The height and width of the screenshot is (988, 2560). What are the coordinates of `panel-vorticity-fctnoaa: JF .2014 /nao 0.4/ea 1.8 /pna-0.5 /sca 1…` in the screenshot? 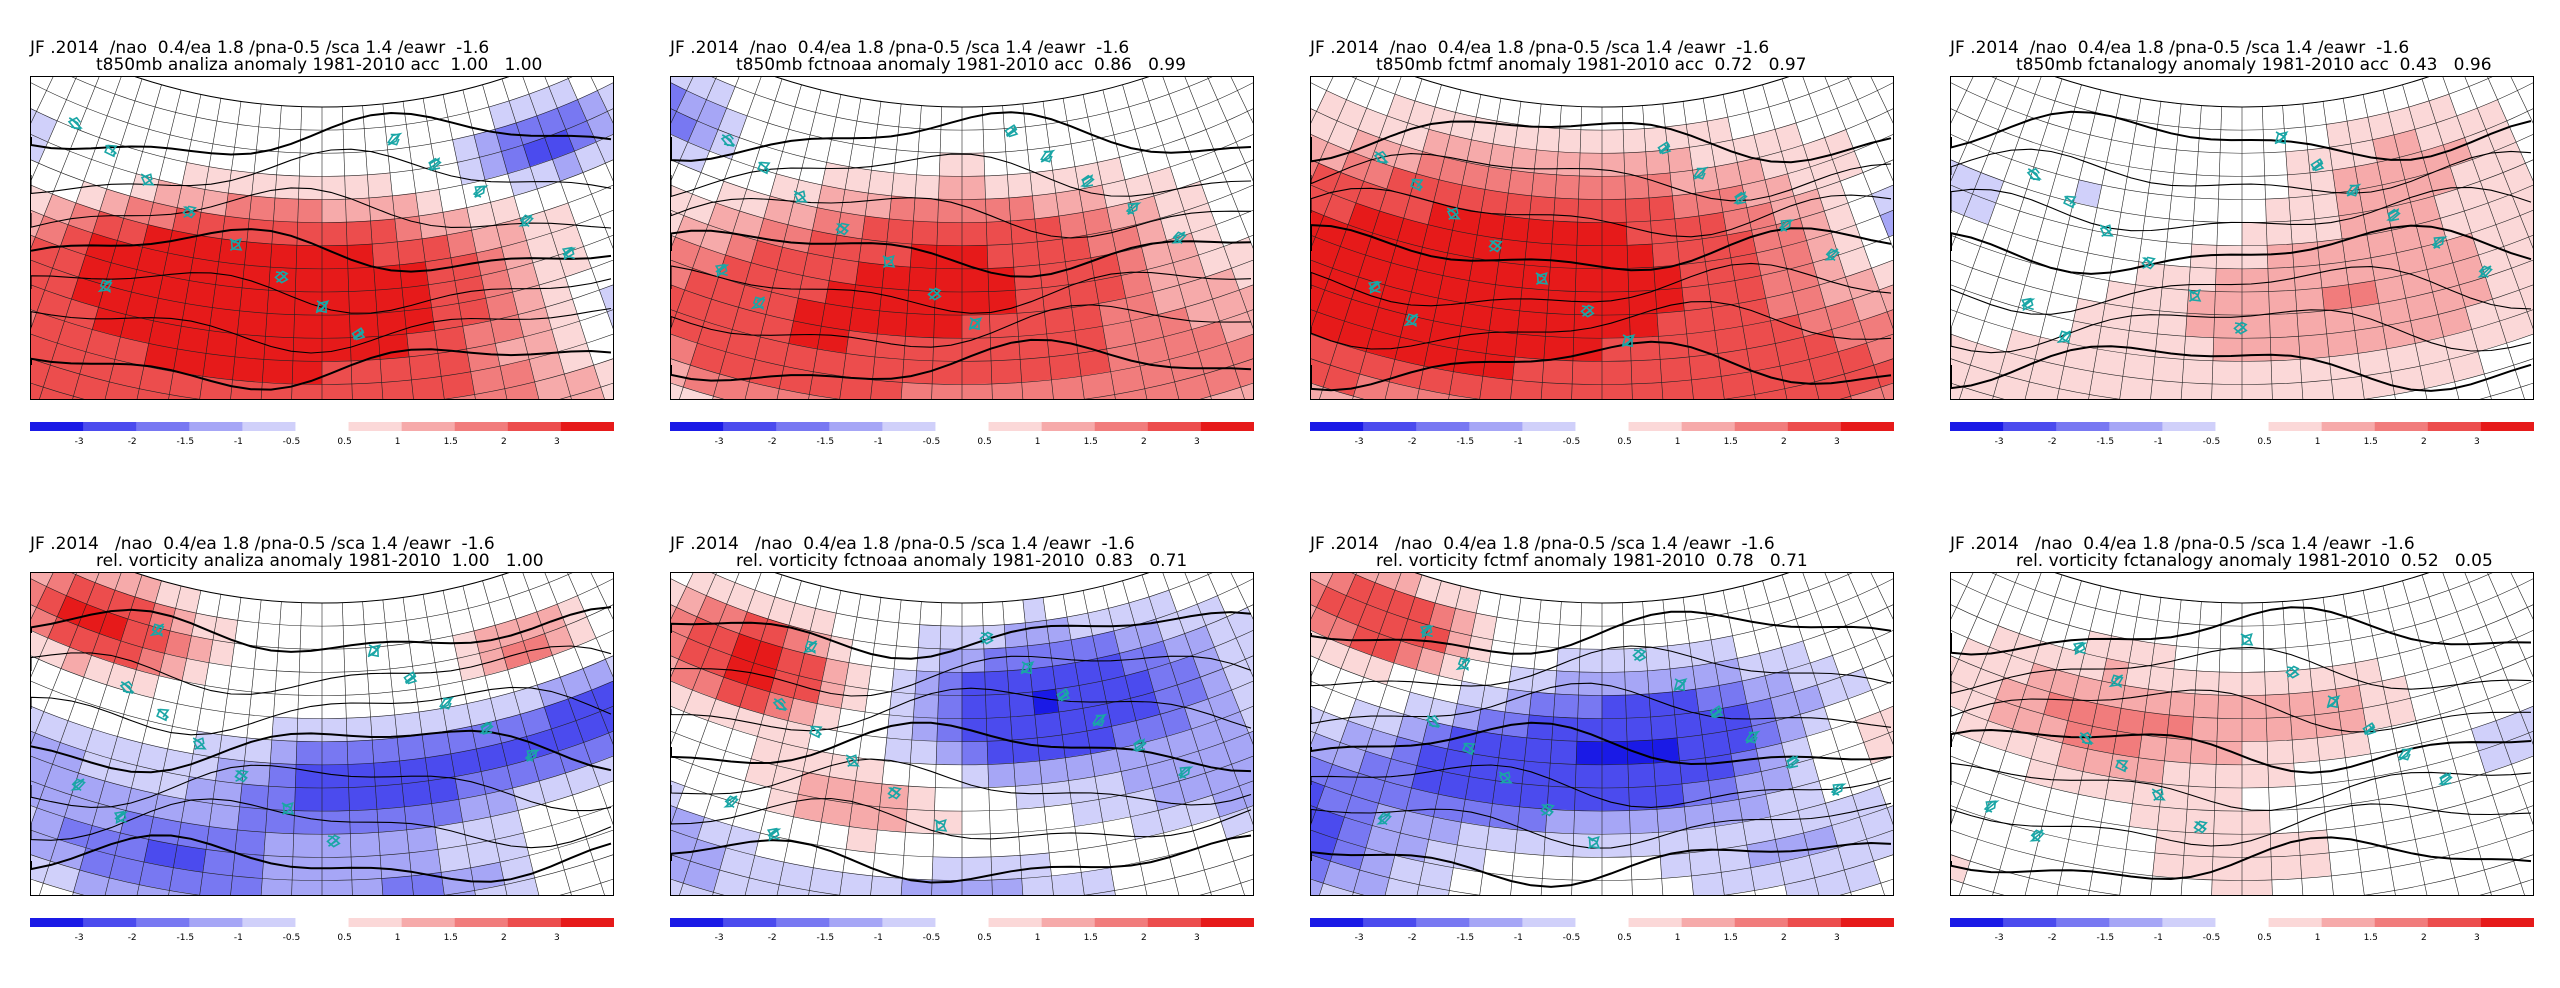 It's located at (960, 761).